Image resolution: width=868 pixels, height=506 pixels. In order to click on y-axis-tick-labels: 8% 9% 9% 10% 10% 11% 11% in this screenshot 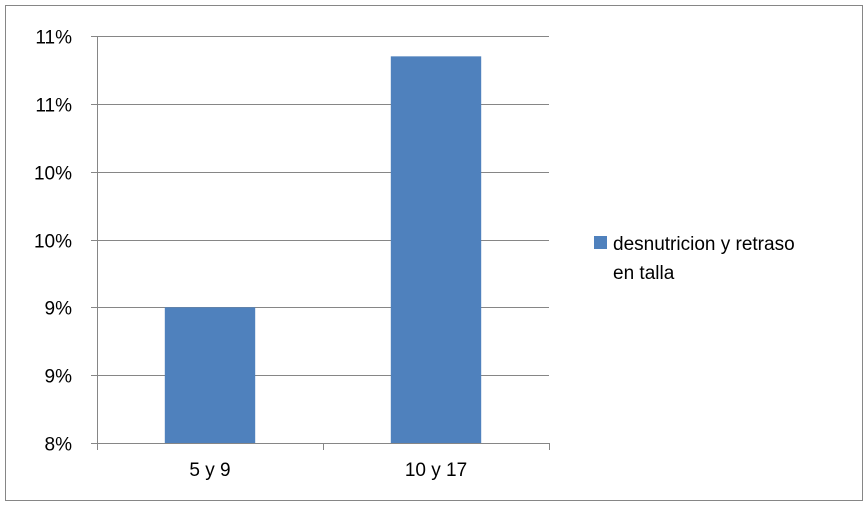, I will do `click(53, 242)`.